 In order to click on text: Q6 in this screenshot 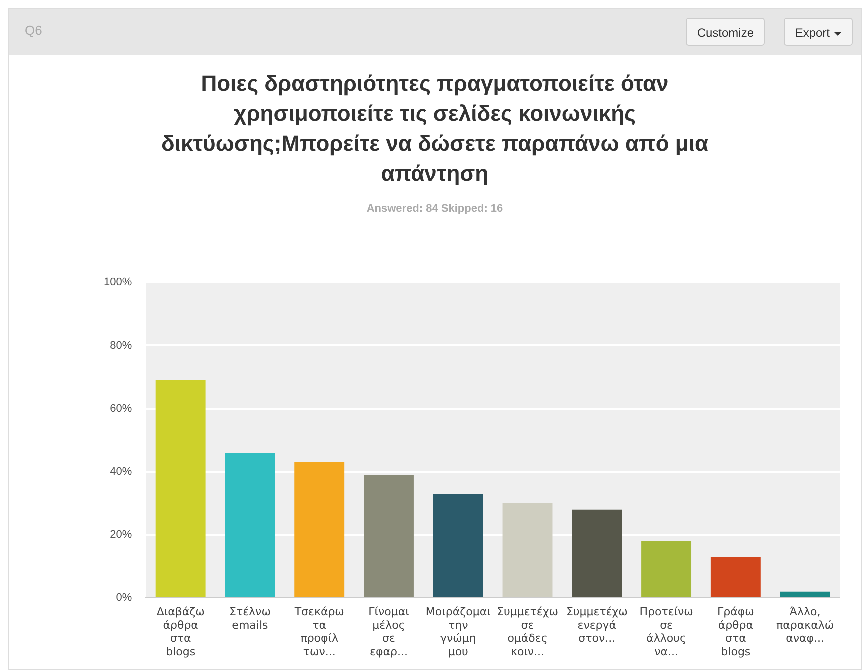, I will do `click(33, 30)`.